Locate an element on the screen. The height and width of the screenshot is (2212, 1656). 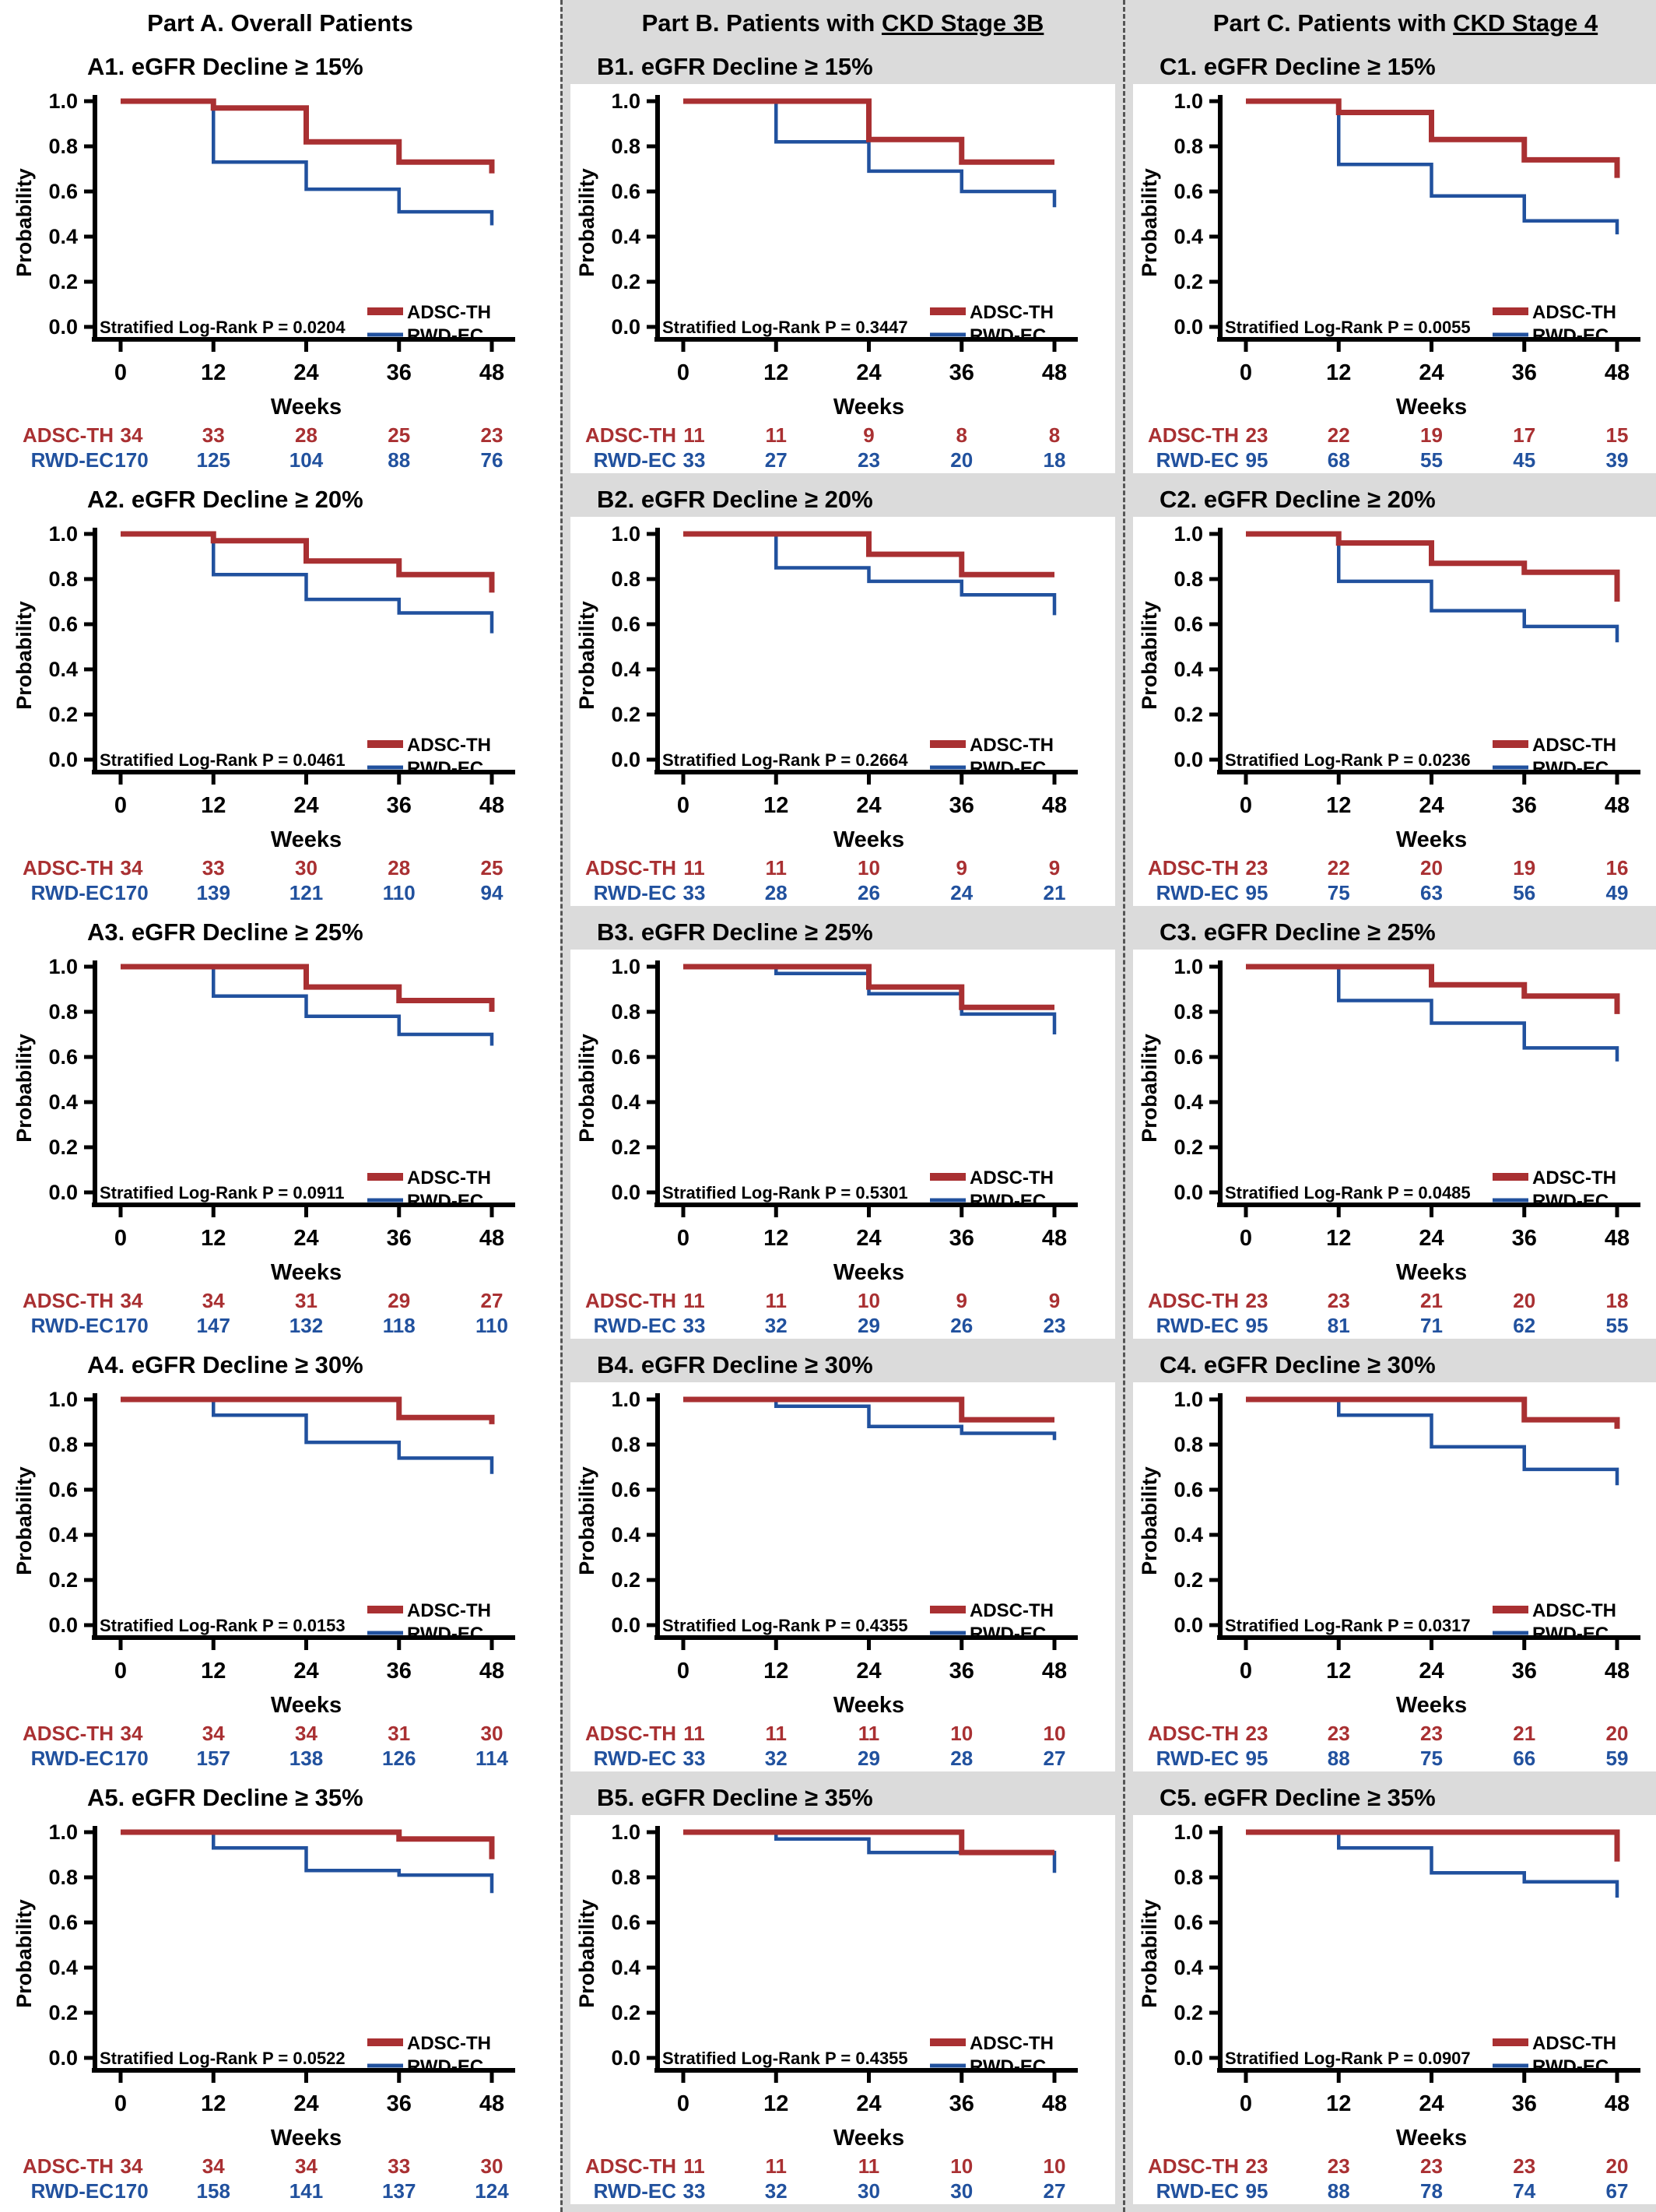
risk-count: 63 is located at coordinates (1431, 892).